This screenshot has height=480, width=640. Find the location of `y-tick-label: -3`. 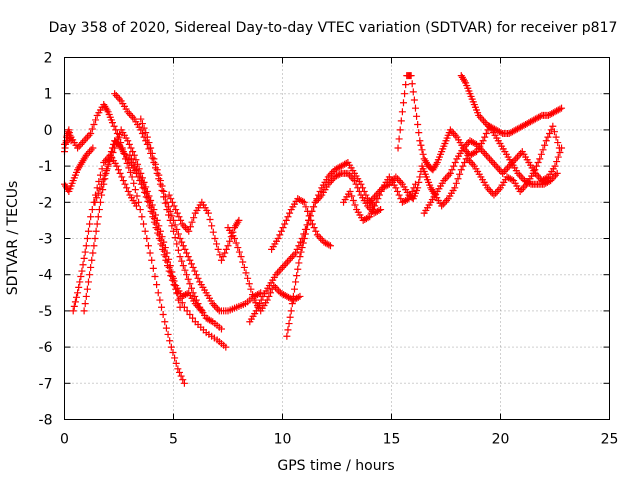

y-tick-label: -3 is located at coordinates (46, 240).